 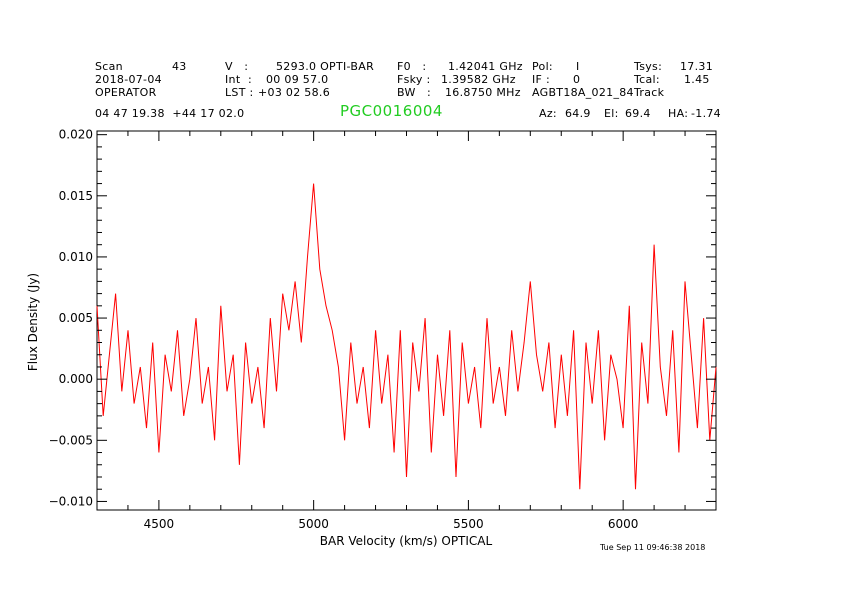 What do you see at coordinates (483, 92) in the screenshot?
I see `bw-value: 16.8750 MHz` at bounding box center [483, 92].